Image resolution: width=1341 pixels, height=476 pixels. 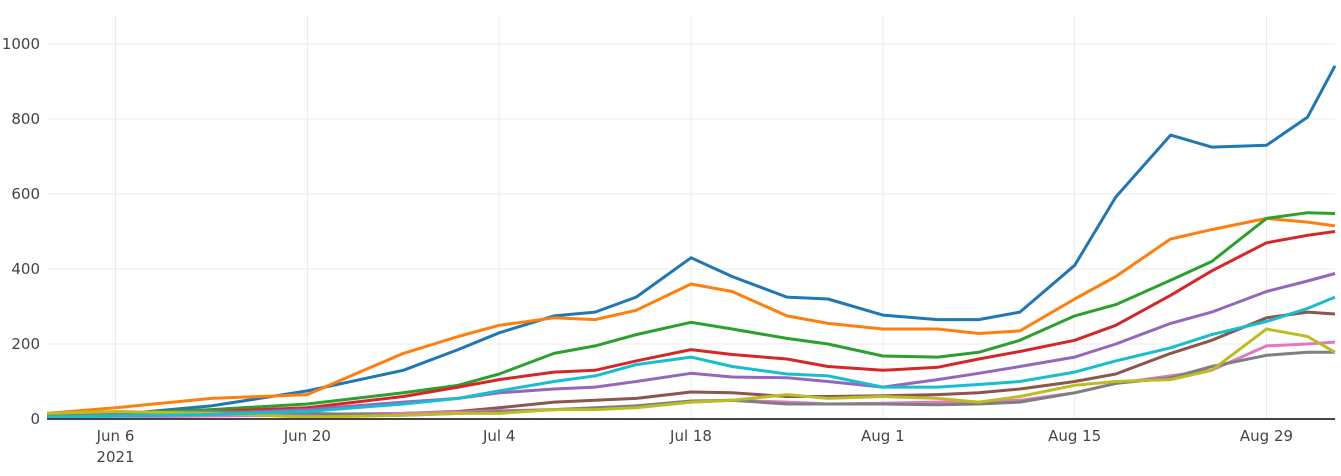 What do you see at coordinates (690, 436) in the screenshot?
I see `x-tick-label: Jul 18` at bounding box center [690, 436].